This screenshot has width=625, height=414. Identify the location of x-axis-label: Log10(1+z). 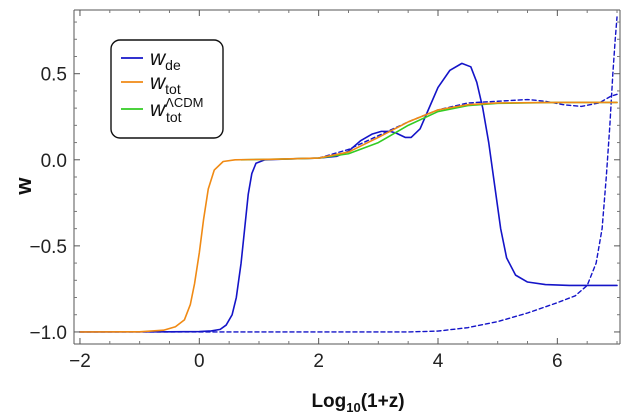
(357, 402).